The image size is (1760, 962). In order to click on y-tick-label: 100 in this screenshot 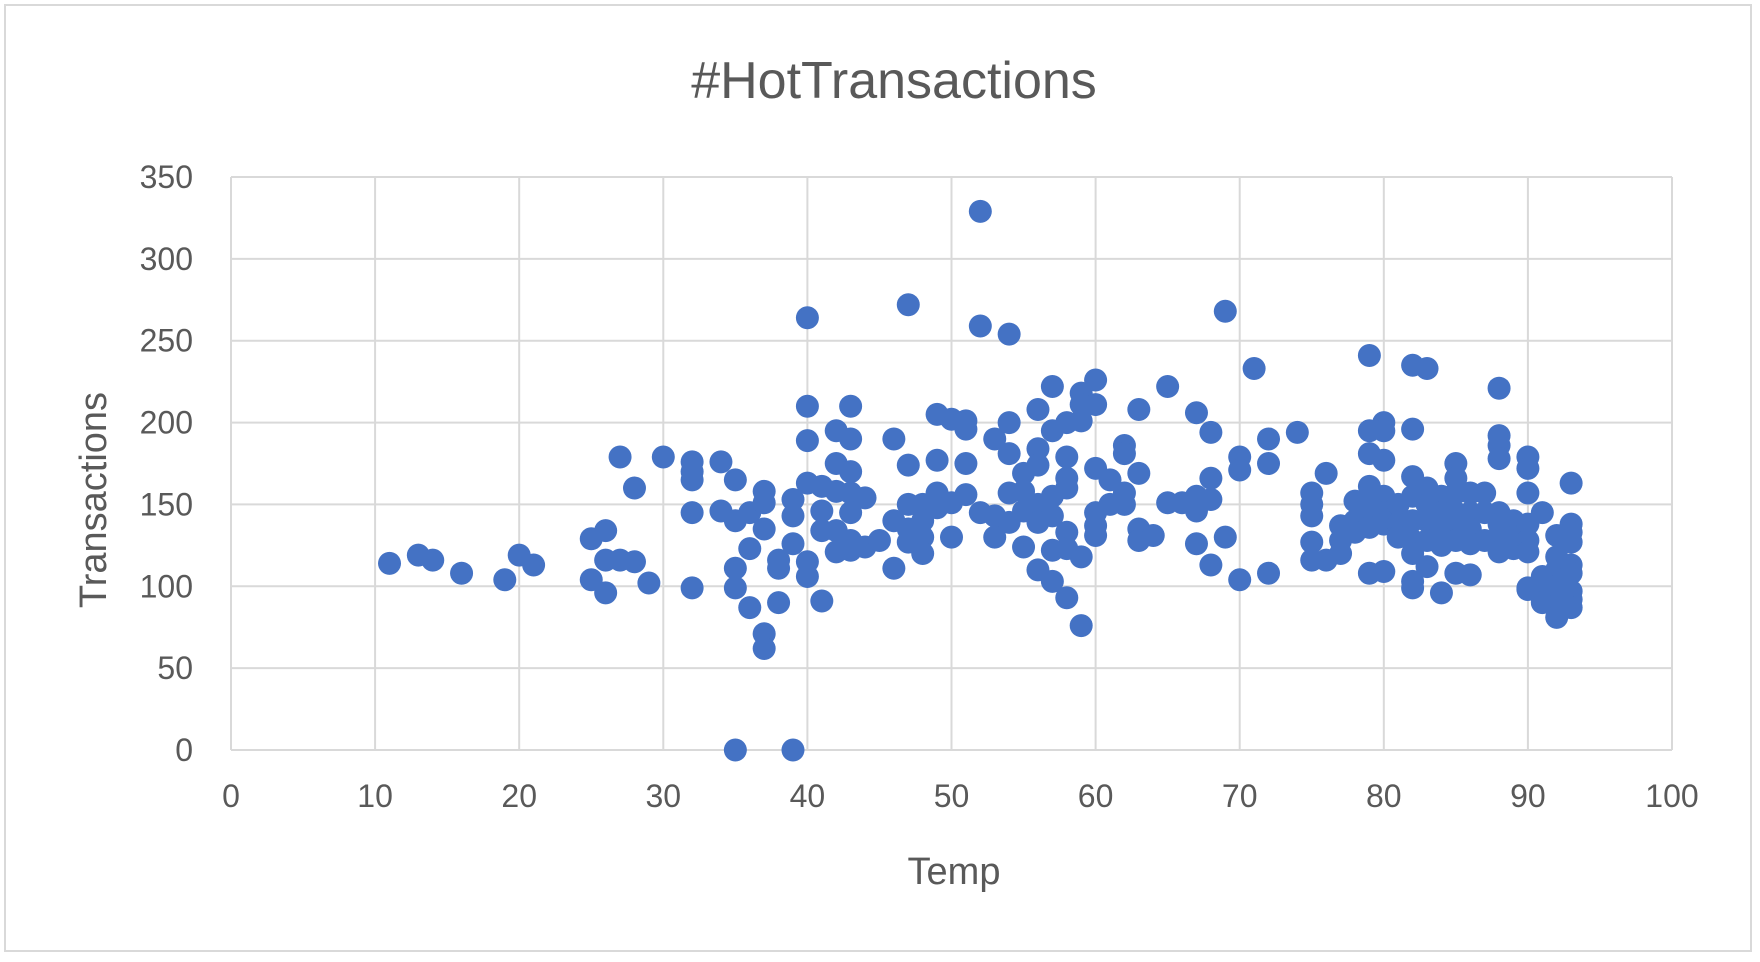, I will do `click(166, 586)`.